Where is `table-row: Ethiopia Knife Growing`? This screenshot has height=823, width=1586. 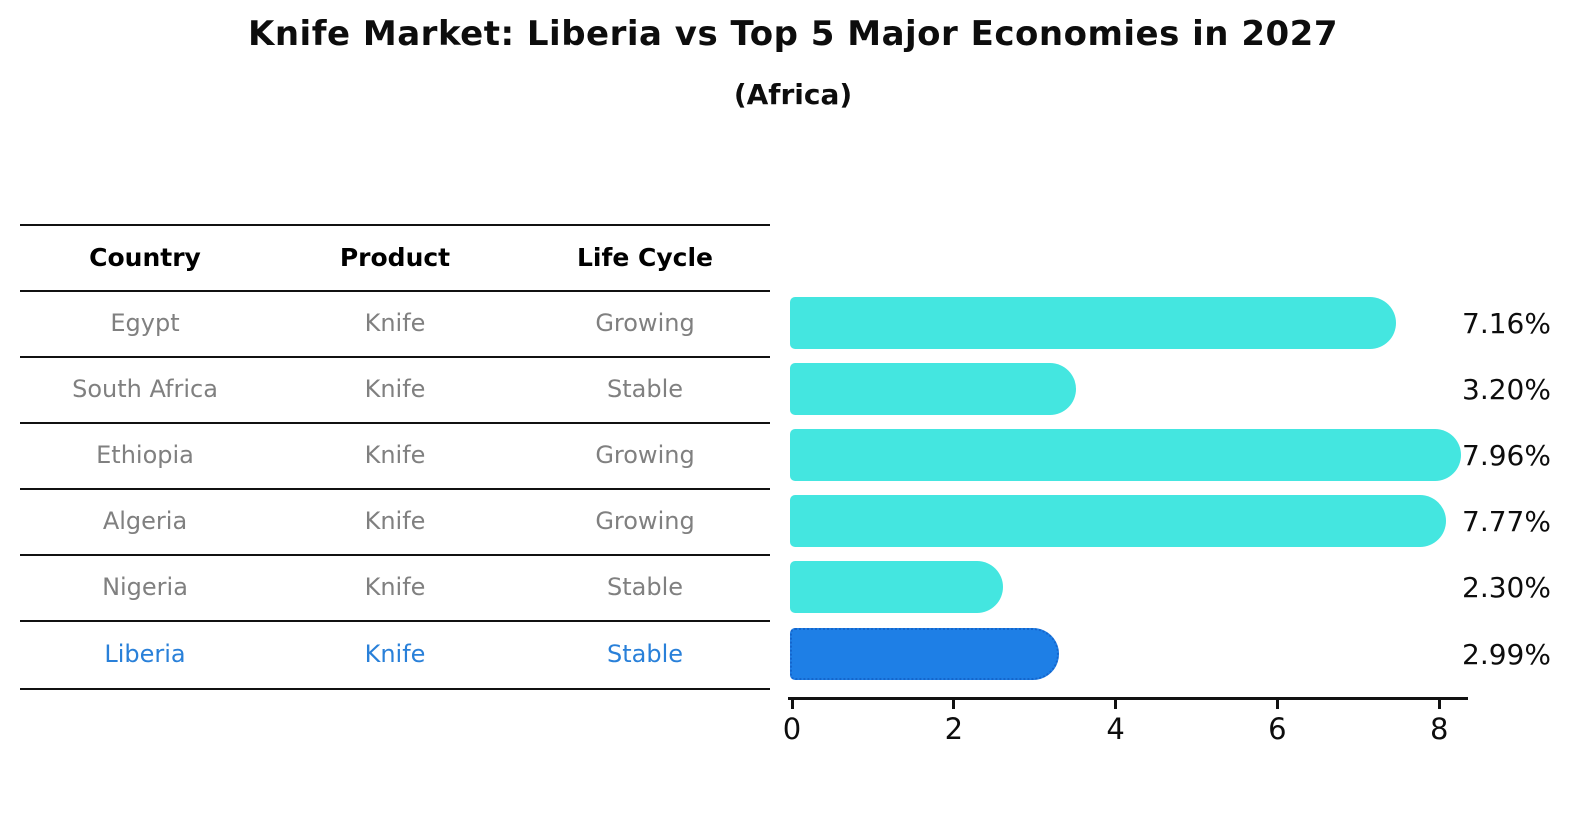
table-row: Ethiopia Knife Growing is located at coordinates (395, 455).